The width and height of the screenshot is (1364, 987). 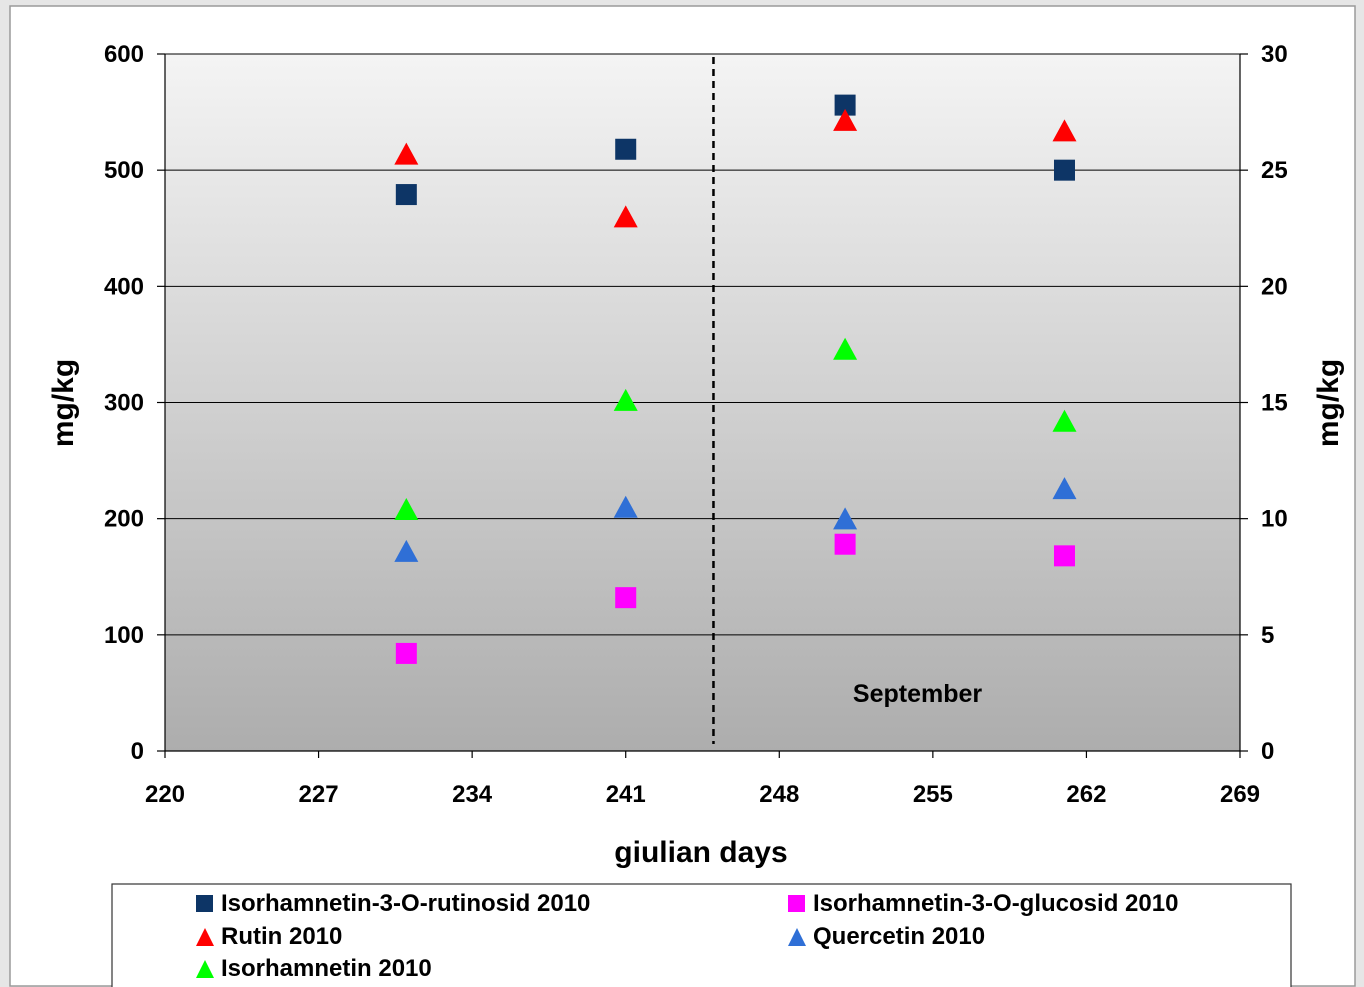 What do you see at coordinates (205, 937) in the screenshot?
I see `legend-marker-rutin` at bounding box center [205, 937].